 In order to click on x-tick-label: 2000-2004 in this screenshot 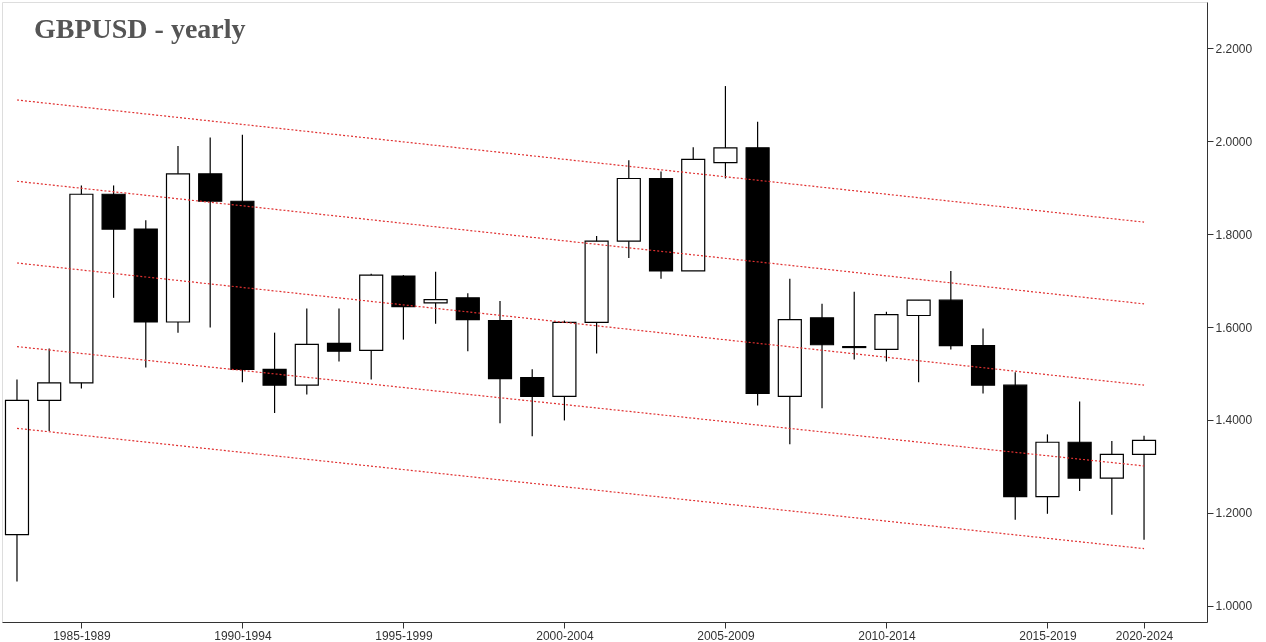, I will do `click(565, 635)`.